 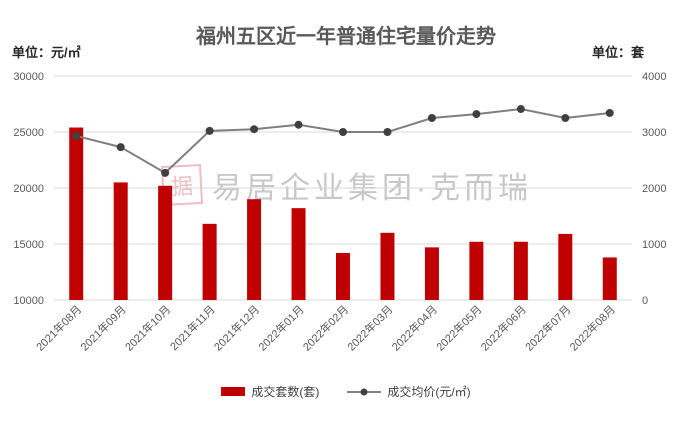 I want to click on chart-title: 福州五区近一年普通住宅量价走势, so click(x=346, y=37).